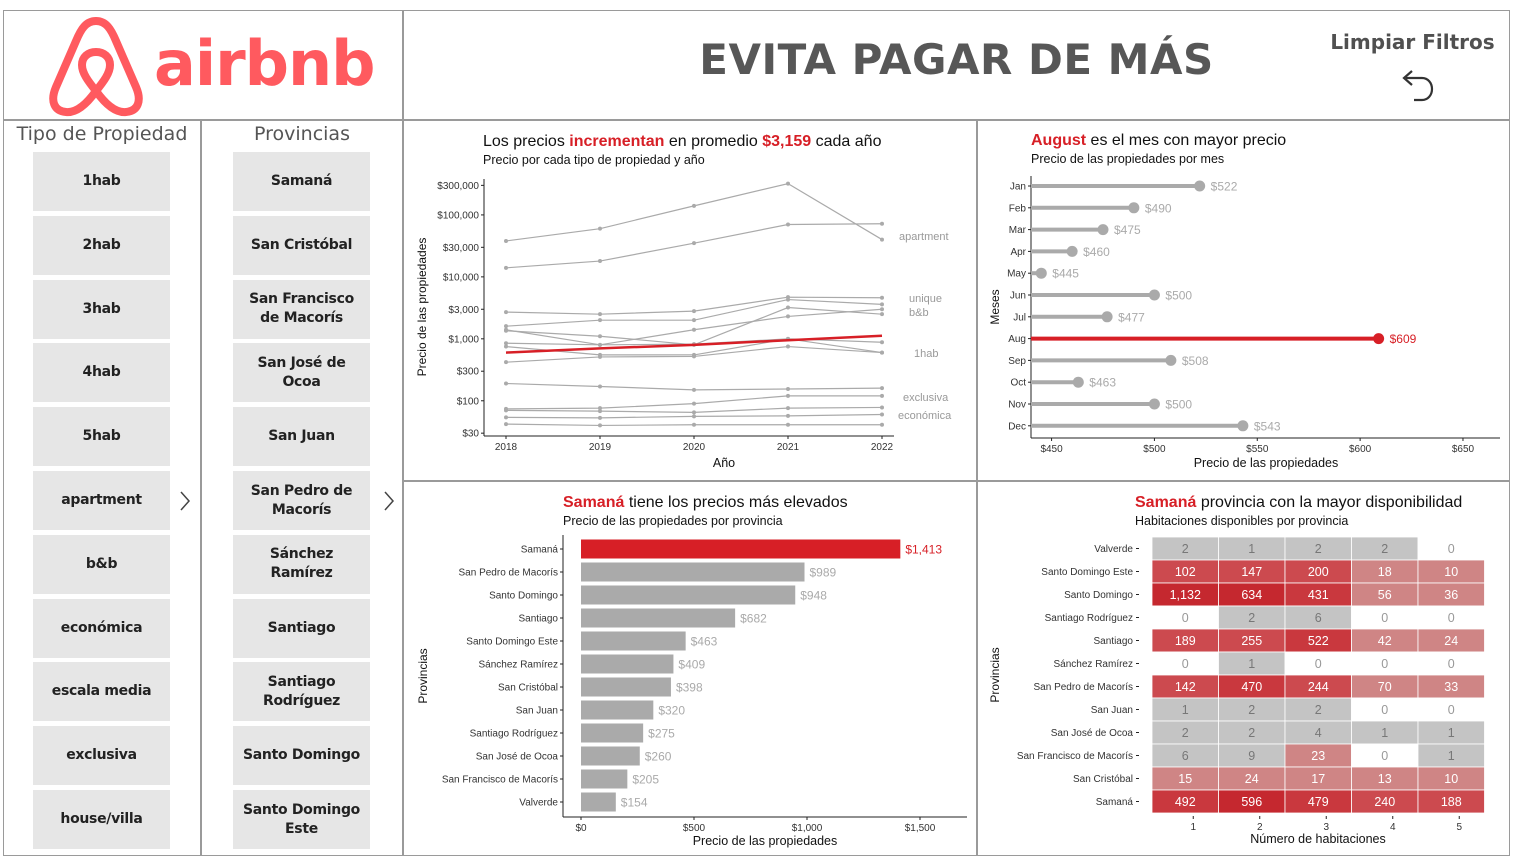  What do you see at coordinates (101, 692) in the screenshot?
I see `property-type-escala-media: escala media` at bounding box center [101, 692].